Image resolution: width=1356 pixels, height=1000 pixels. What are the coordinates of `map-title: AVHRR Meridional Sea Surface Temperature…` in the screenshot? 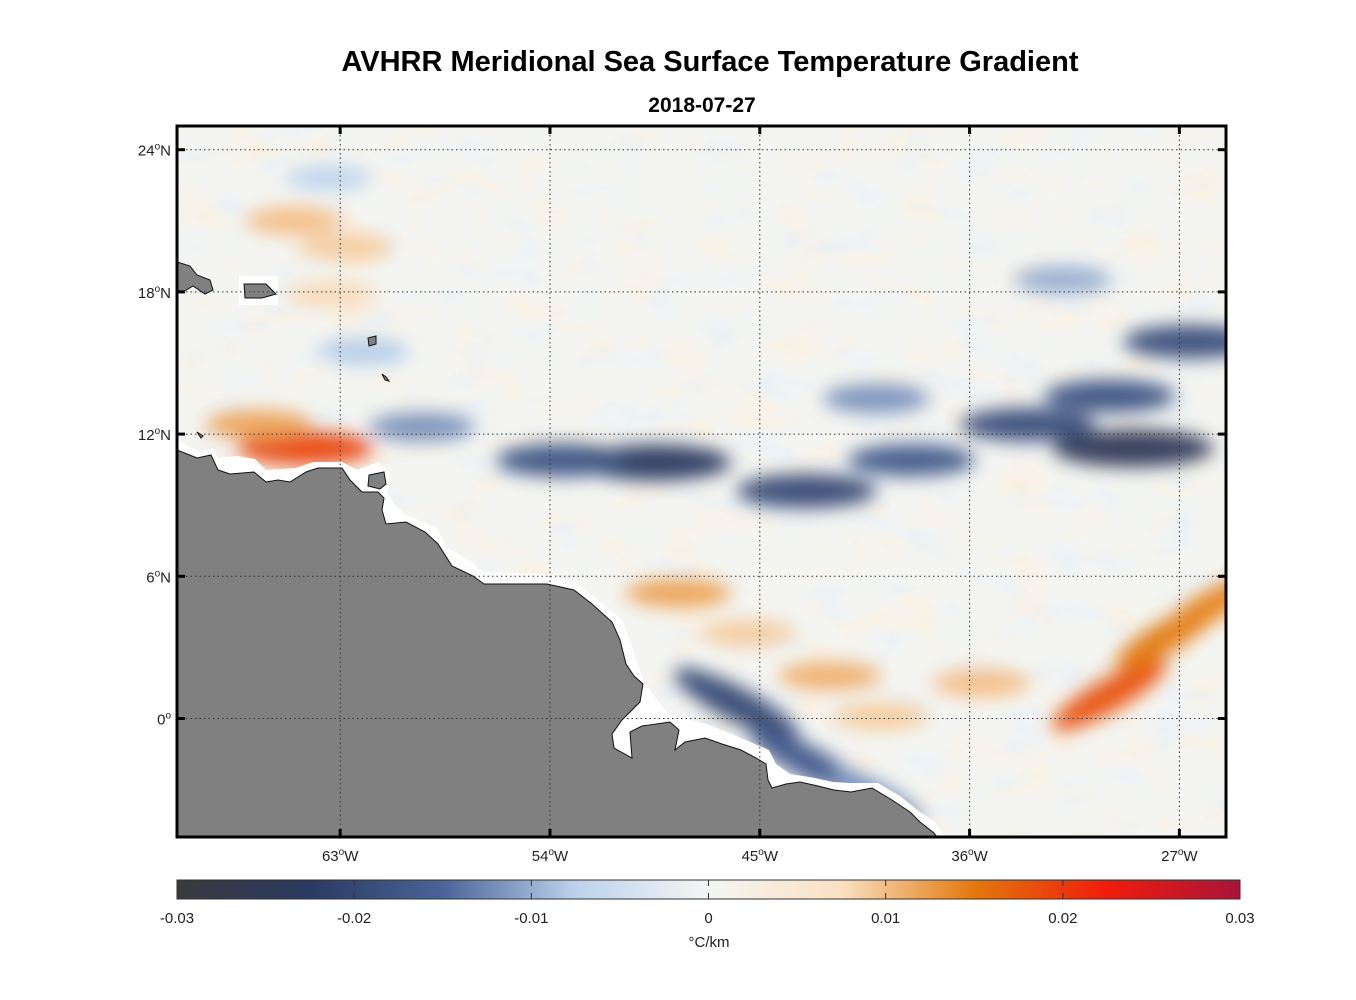 It's located at (710, 62).